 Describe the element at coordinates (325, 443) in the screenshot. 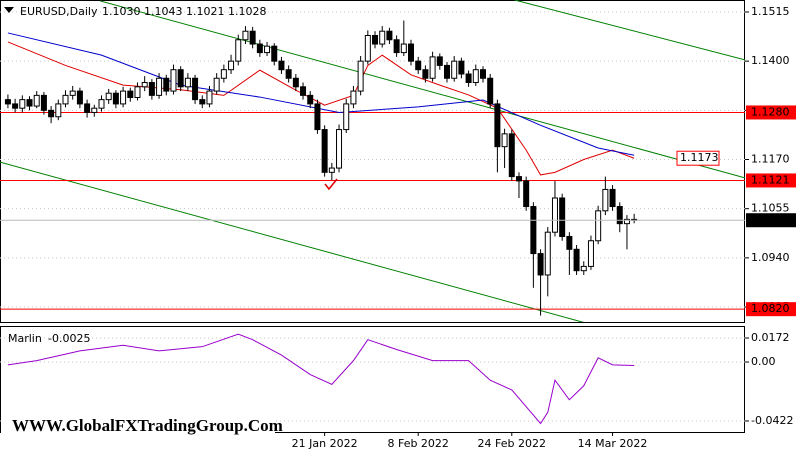

I see `x-tick-label: 21 Jan 2022` at that location.